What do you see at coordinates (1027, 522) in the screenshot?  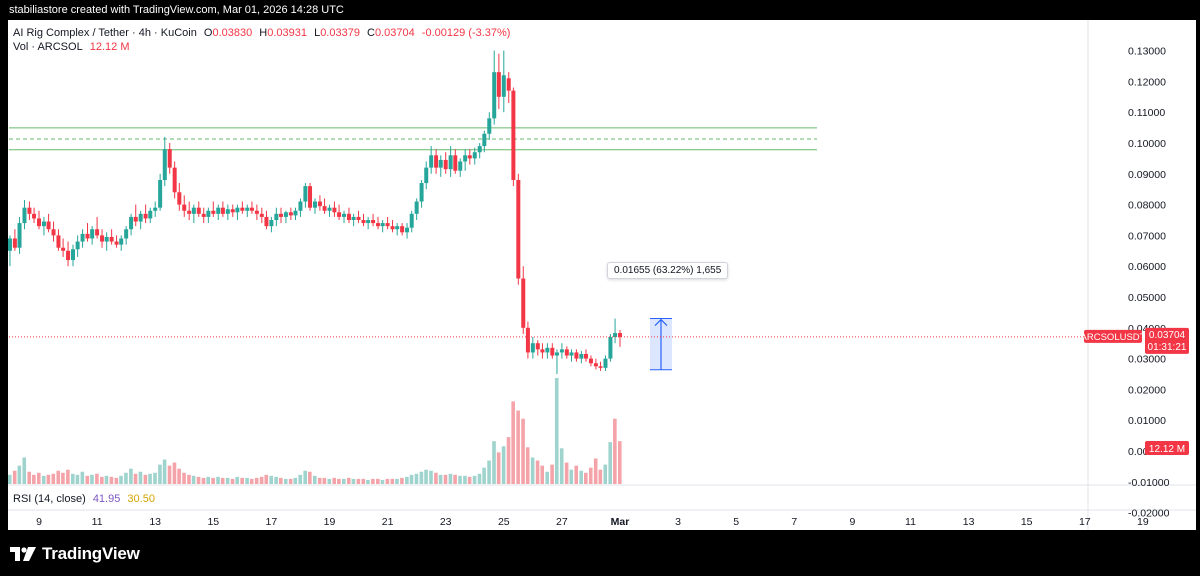 I see `time-tick-label: 15` at bounding box center [1027, 522].